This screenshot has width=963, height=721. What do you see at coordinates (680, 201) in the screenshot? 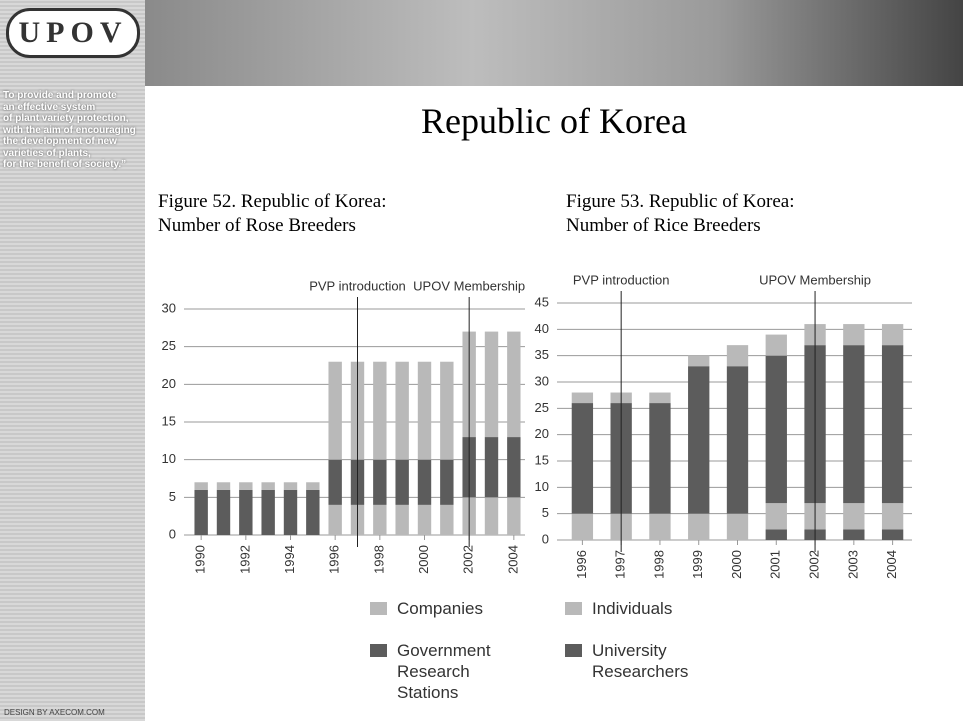
I see `caption-line: Figure 53. Republic of Korea:` at bounding box center [680, 201].